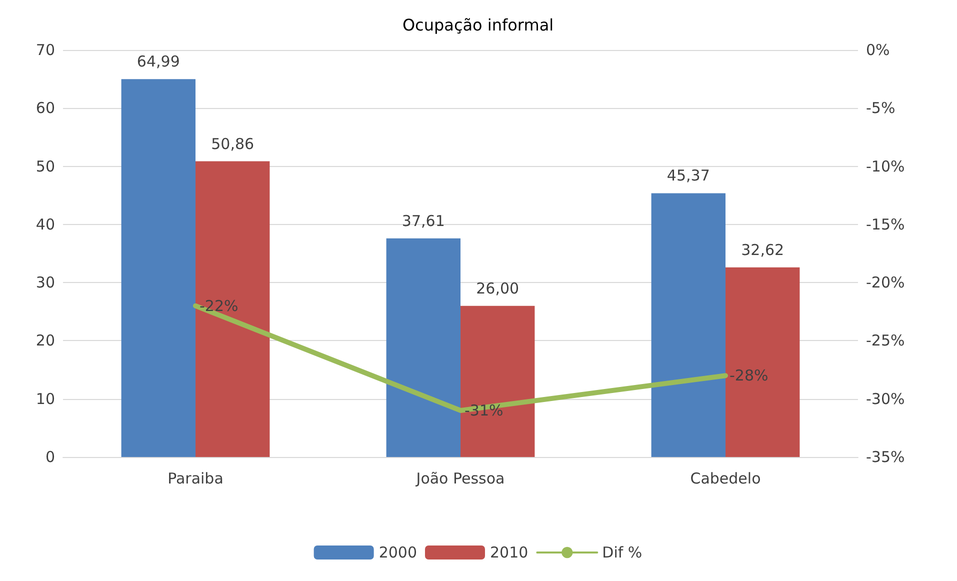  I want to click on y-tick-label: 0, so click(50, 457).